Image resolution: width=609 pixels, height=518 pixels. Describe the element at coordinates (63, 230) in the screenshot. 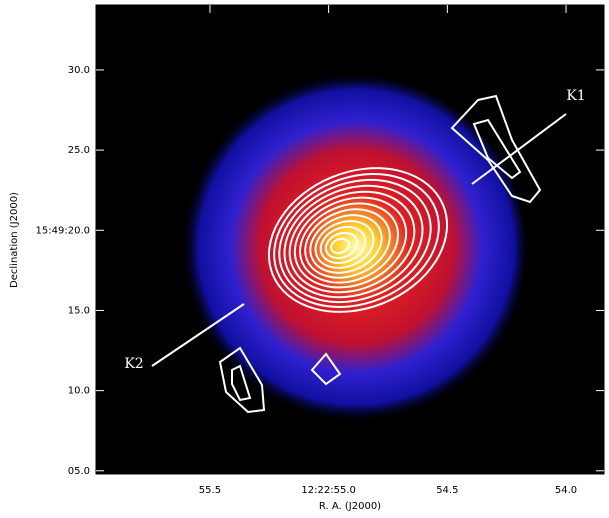

I see `y-tick-label: 15:49:20.0` at that location.